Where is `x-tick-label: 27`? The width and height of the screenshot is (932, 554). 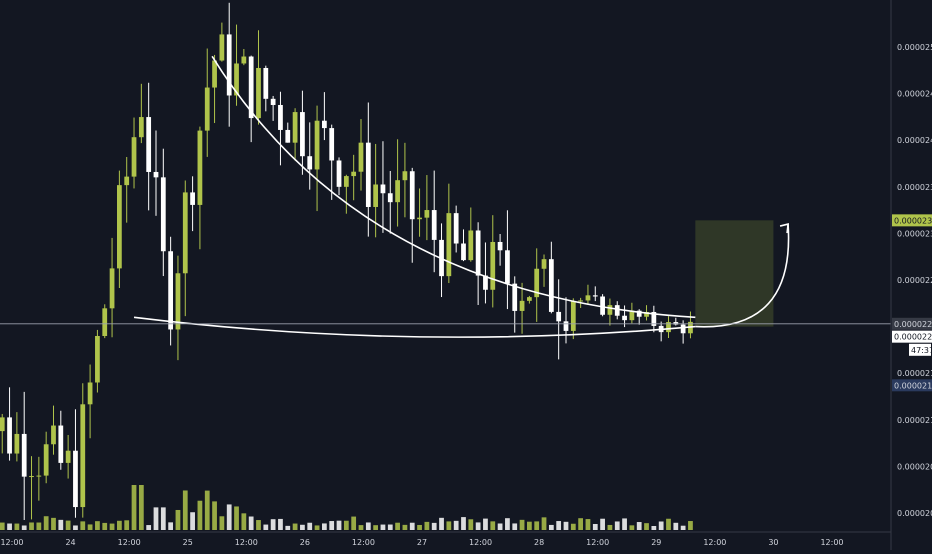 x-tick-label: 27 is located at coordinates (422, 542).